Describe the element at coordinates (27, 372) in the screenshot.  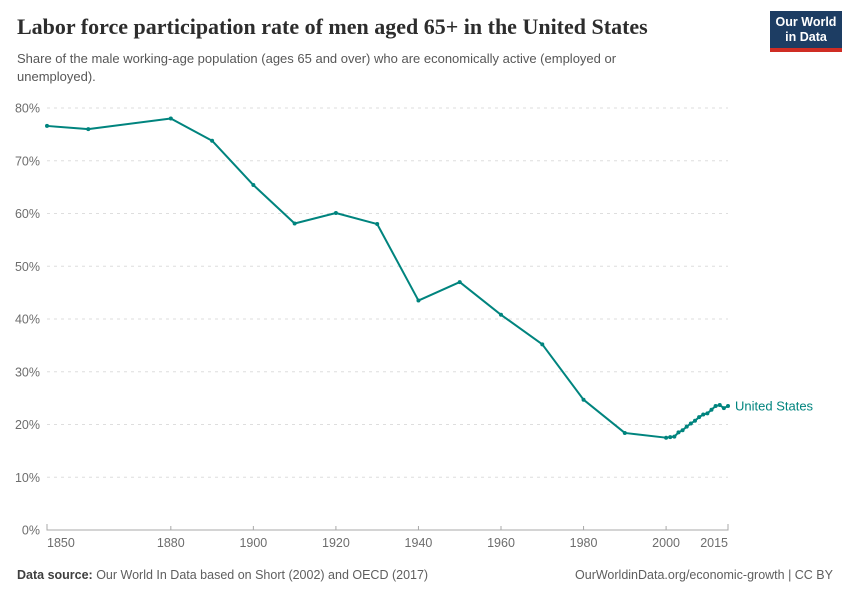
I see `svg-text: 30%` at that location.